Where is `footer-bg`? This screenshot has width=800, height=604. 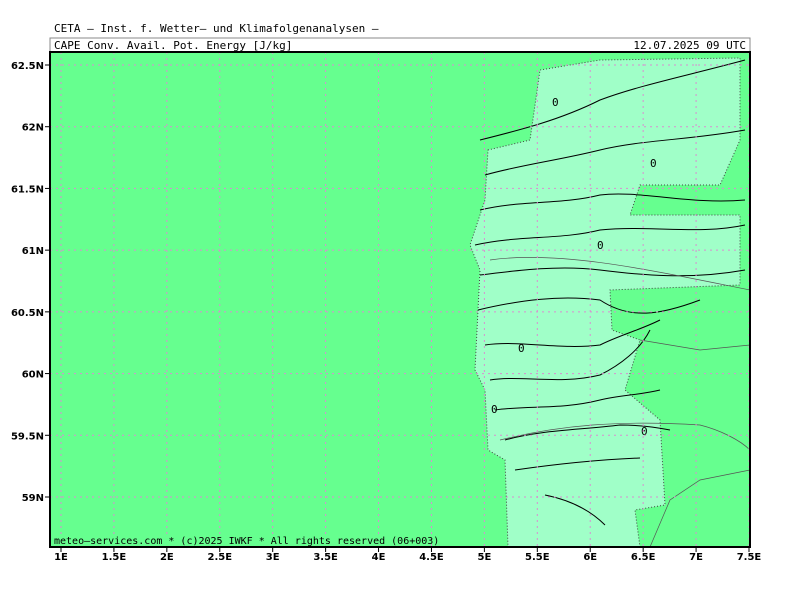
footer-bg is located at coordinates (232, 541).